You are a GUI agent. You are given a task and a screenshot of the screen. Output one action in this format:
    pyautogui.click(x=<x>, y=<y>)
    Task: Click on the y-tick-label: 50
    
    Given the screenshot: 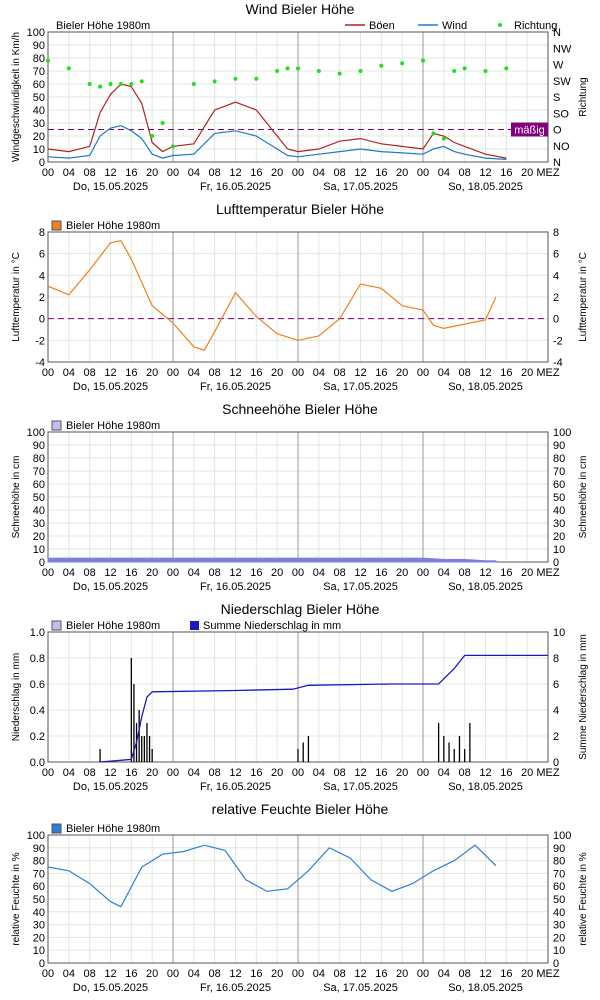 What is the action you would take?
    pyautogui.click(x=39, y=900)
    